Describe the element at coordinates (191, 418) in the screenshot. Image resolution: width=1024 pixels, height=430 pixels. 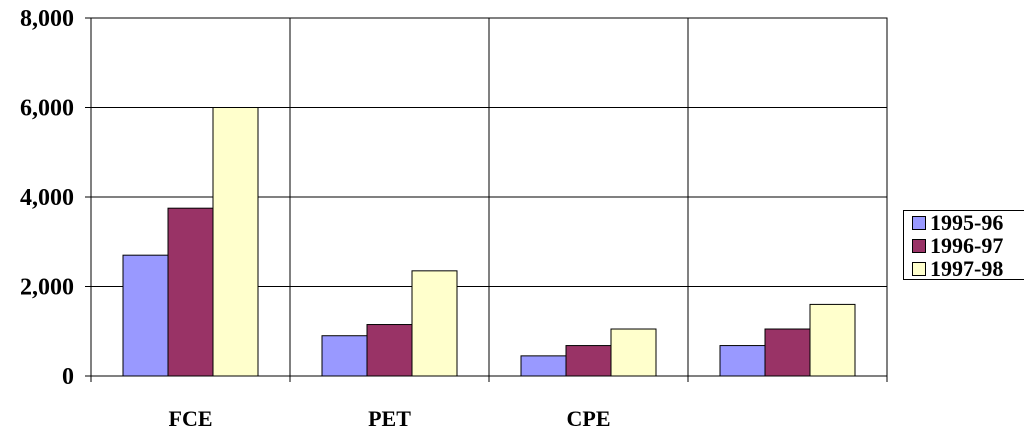
I see `x-tick-label: FCE` at that location.